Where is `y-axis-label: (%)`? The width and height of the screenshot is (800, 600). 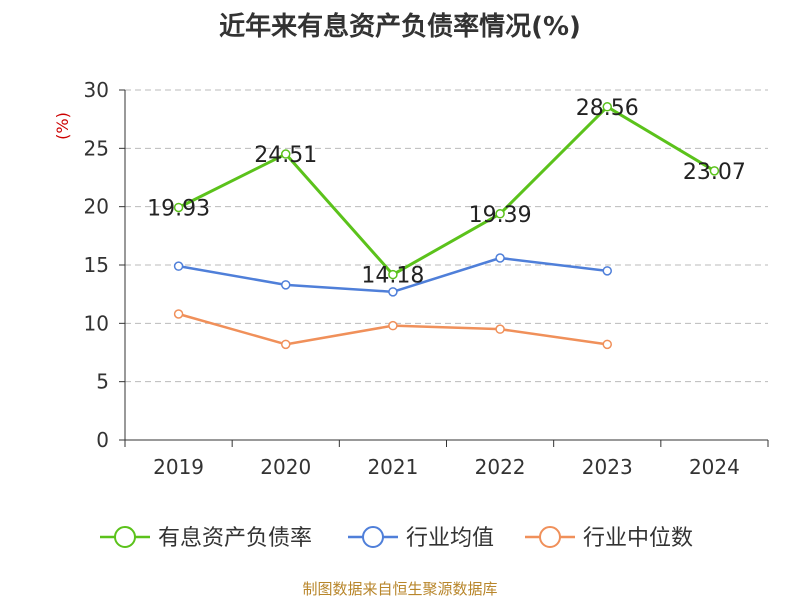 y-axis-label: (%) is located at coordinates (62, 126).